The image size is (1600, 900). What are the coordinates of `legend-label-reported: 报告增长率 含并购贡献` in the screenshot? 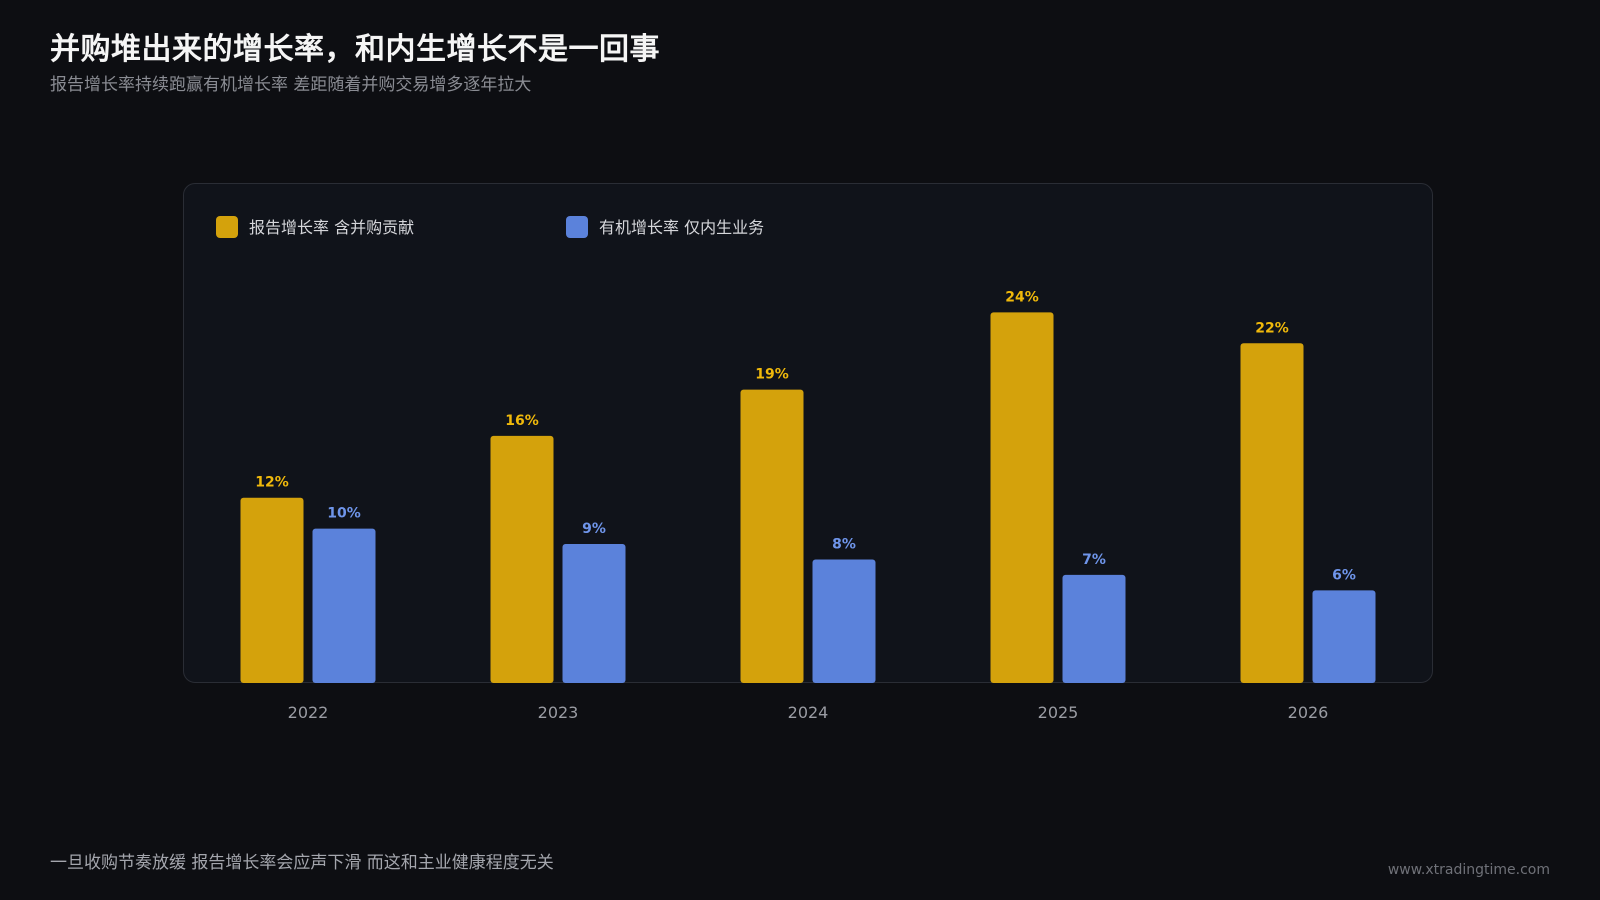 It's located at (331, 227).